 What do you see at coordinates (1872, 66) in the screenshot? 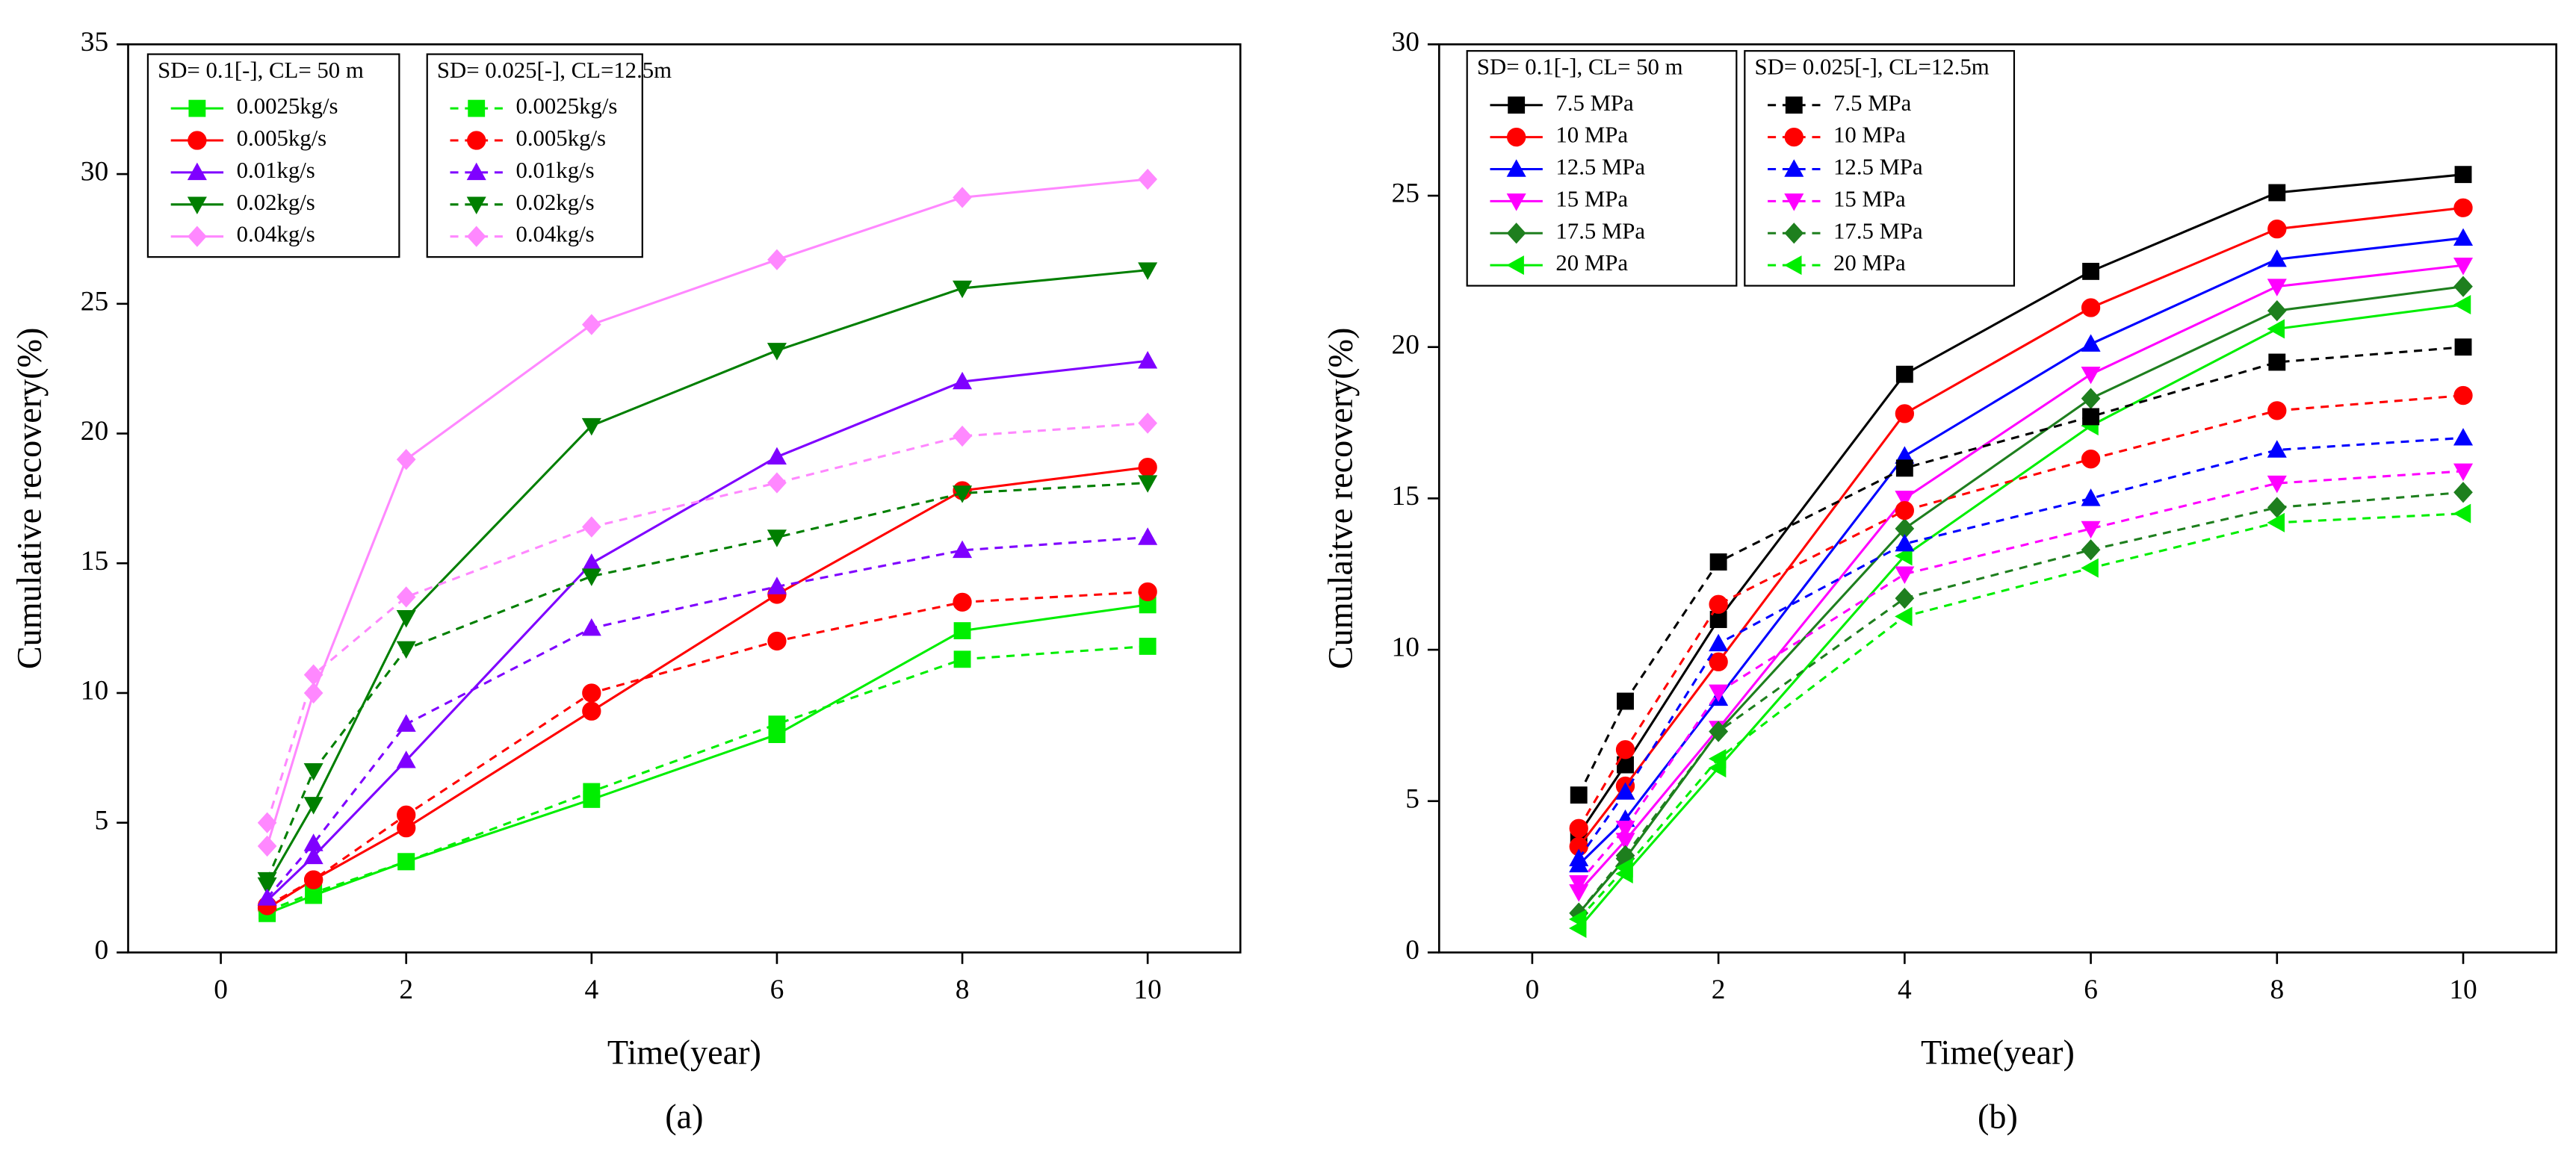
I see `legend-title: SD= 0.025[-], CL=12.5m` at bounding box center [1872, 66].